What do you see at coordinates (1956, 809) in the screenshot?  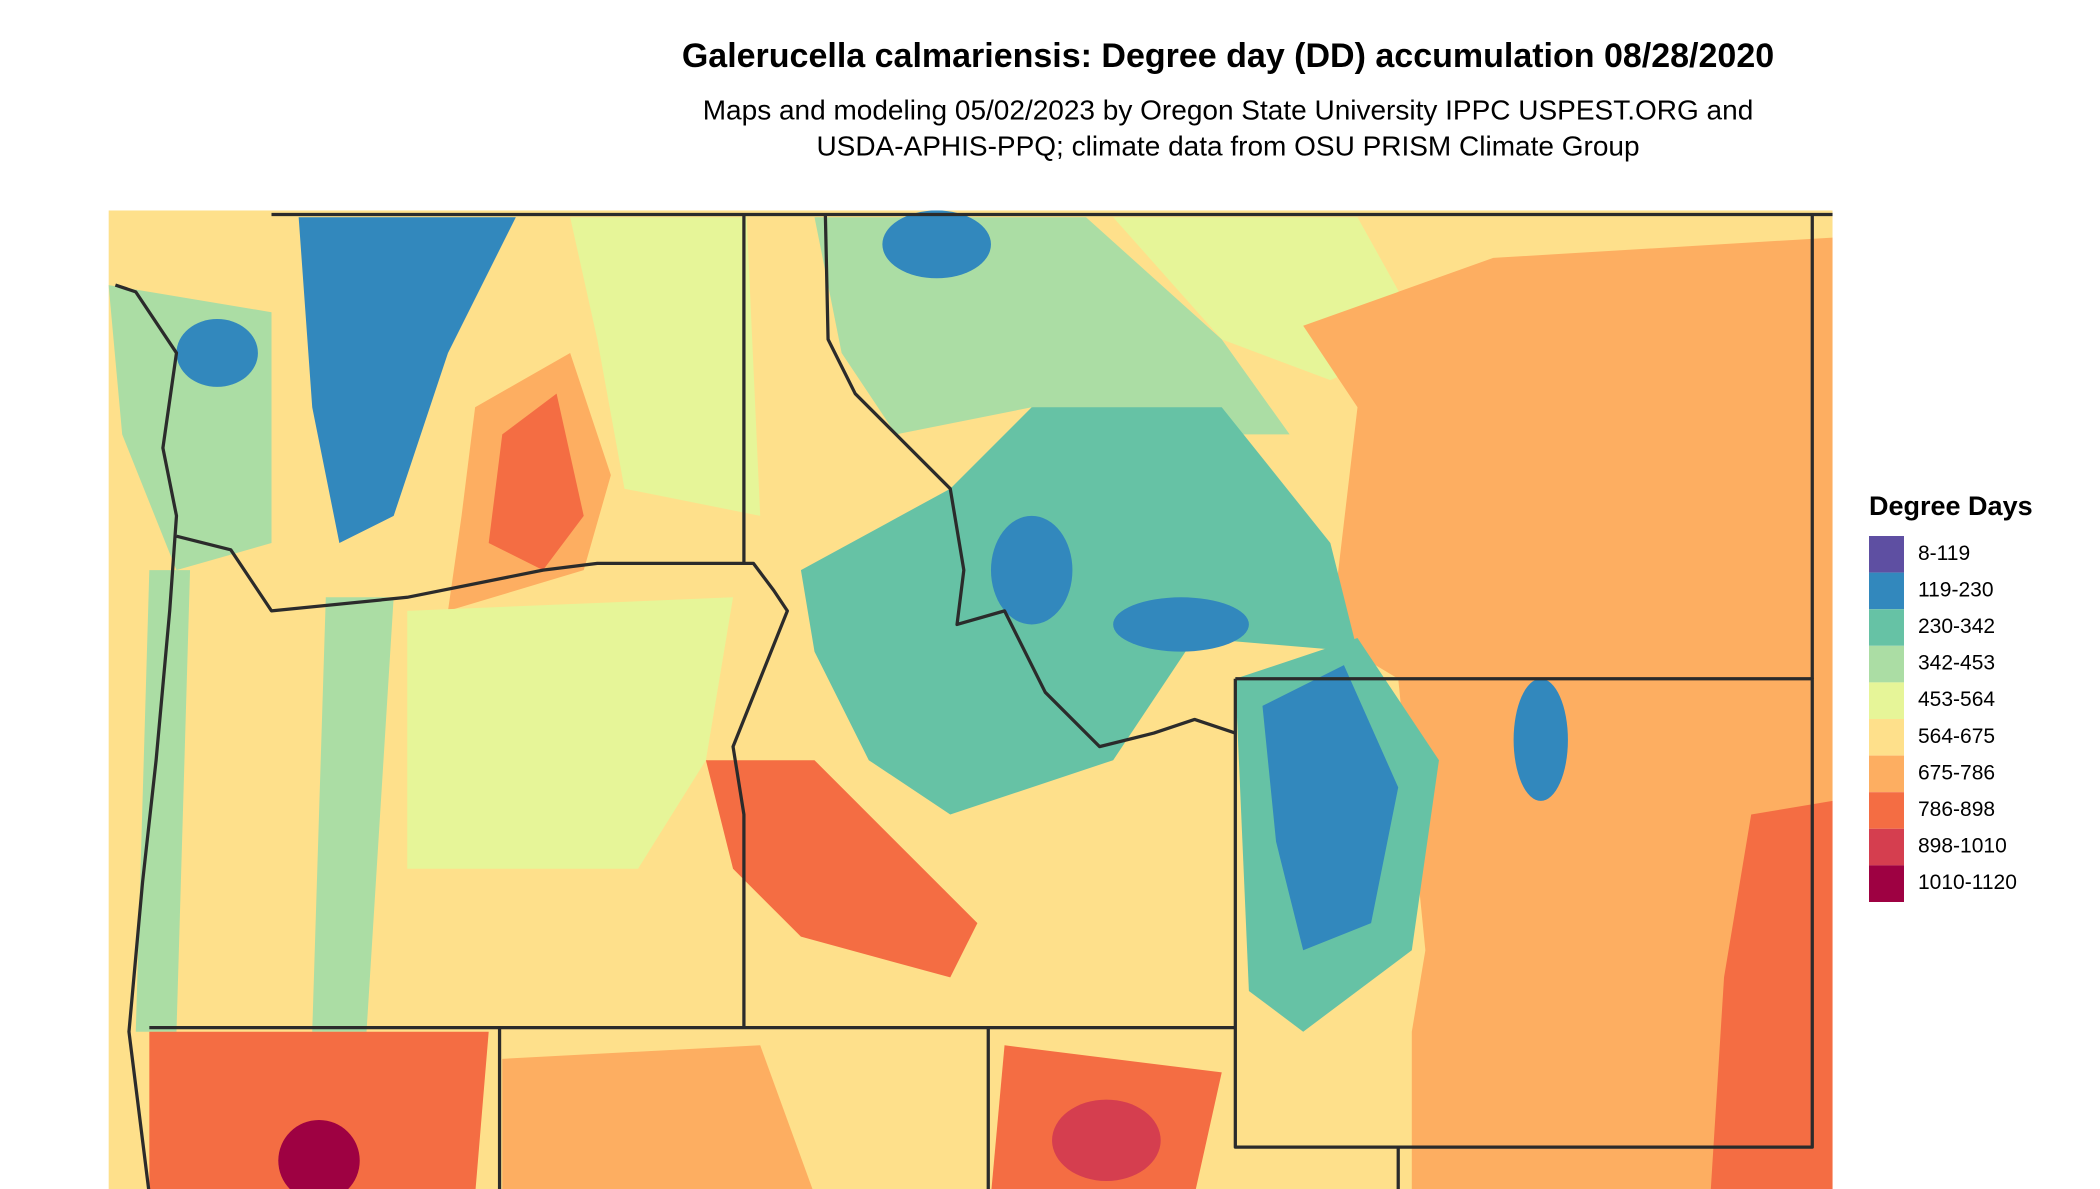 I see `legend-label: 786-898` at bounding box center [1956, 809].